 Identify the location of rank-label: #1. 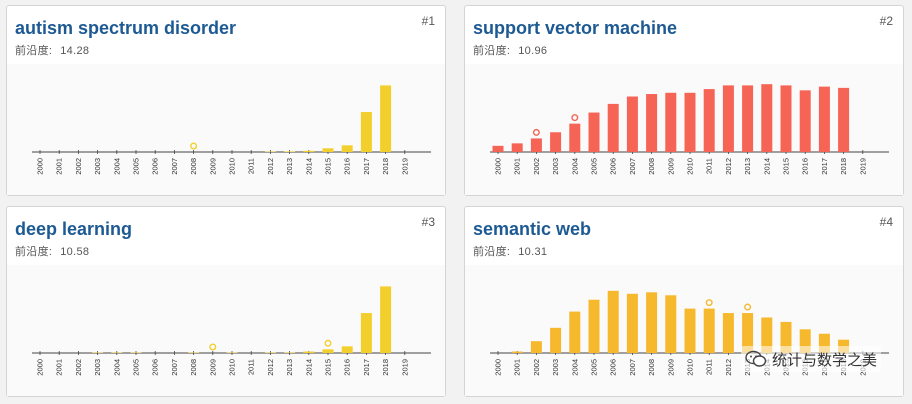
(428, 21).